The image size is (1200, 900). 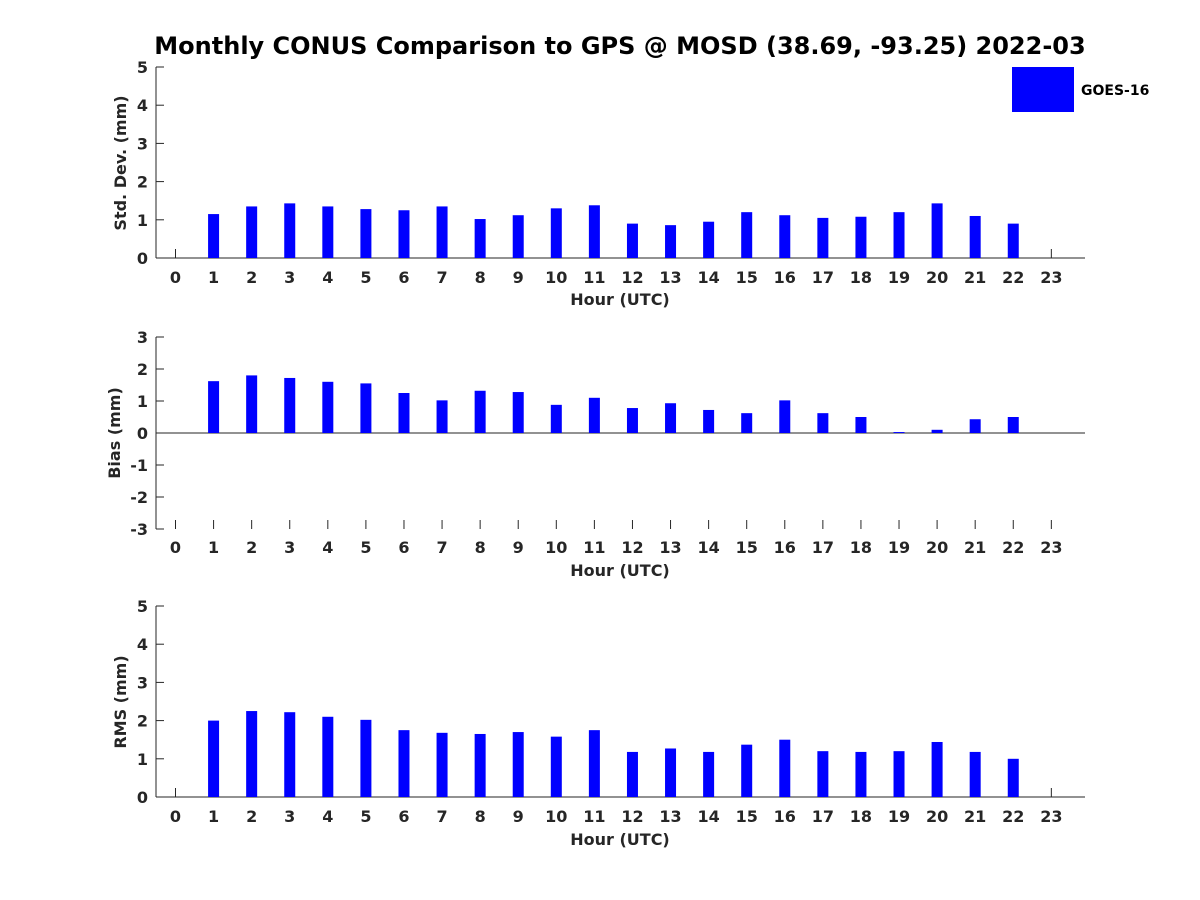 I want to click on bias-x-tick-label: 15, so click(x=747, y=547).